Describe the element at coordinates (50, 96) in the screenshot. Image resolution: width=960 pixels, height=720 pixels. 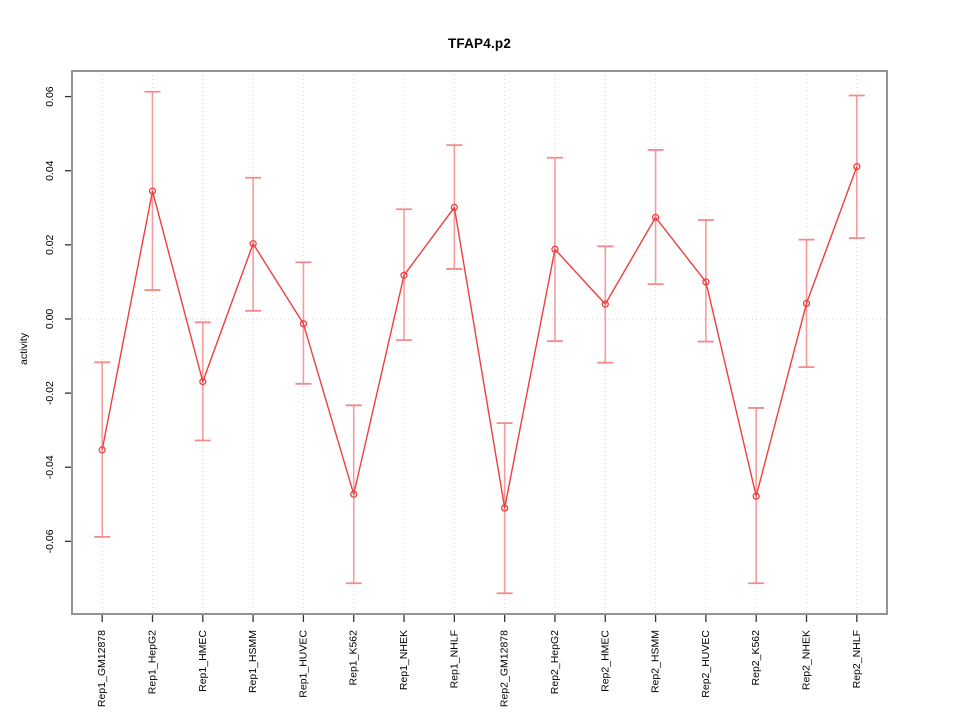
I see `y-tick-label: 0.06` at that location.